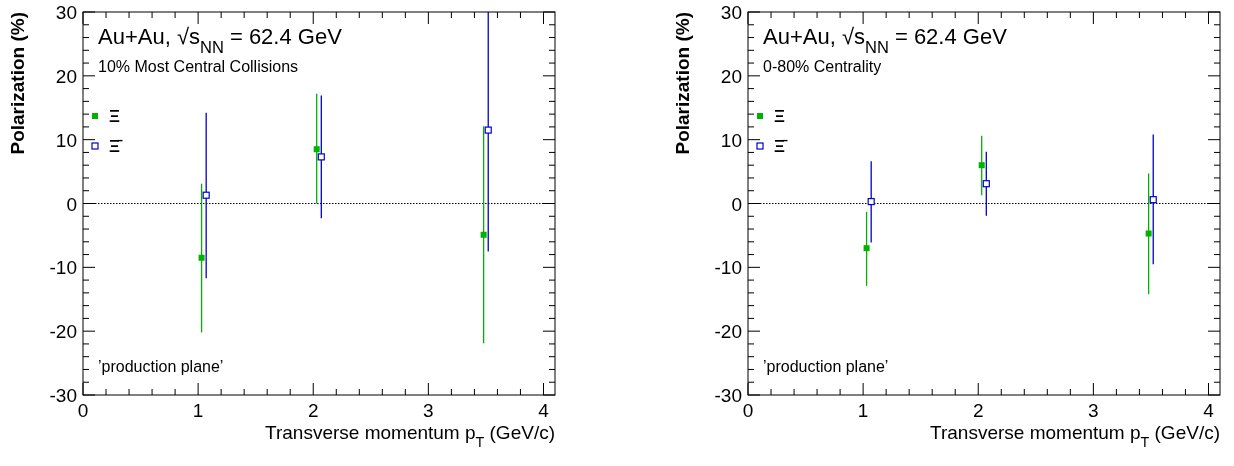 This screenshot has width=1234, height=466. Describe the element at coordinates (822, 66) in the screenshot. I see `text: 0-80% Centrality` at that location.